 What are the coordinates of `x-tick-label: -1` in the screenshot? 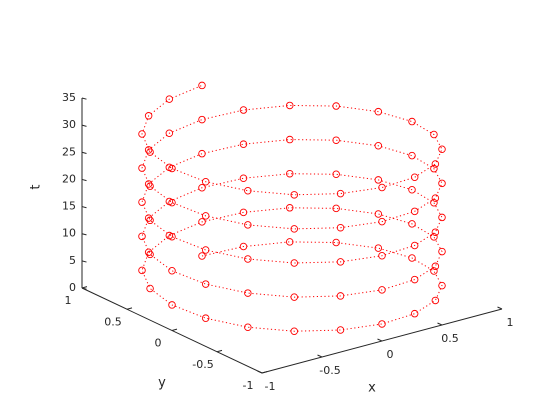 It's located at (270, 386).